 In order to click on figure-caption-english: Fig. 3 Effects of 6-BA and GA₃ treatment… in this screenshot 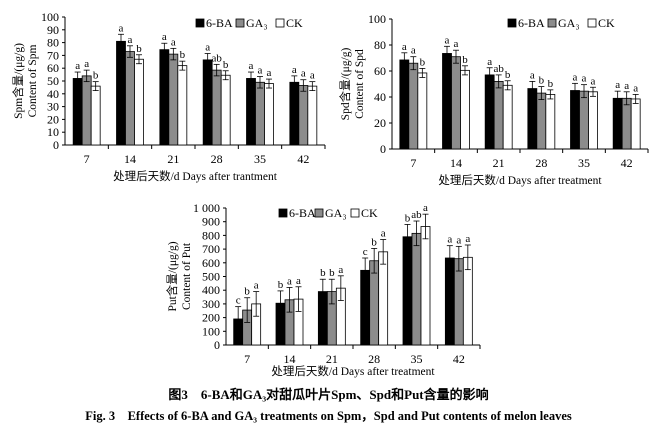, I will do `click(328, 416)`.